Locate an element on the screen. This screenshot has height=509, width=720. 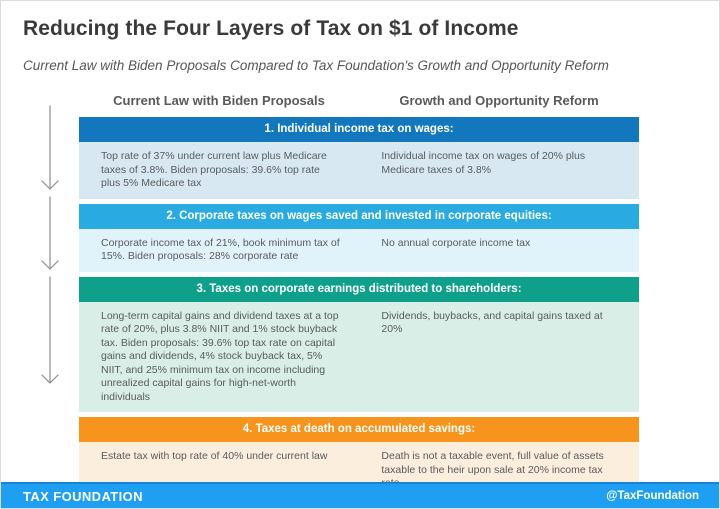
column-header-current-law: Current Law with Biden Proposals is located at coordinates (219, 100).